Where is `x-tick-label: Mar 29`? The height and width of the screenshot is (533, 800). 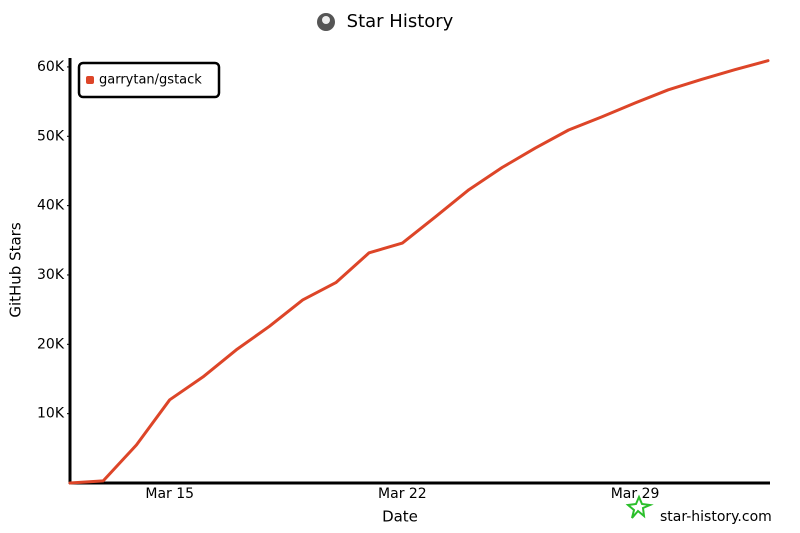
x-tick-label: Mar 29 is located at coordinates (635, 494).